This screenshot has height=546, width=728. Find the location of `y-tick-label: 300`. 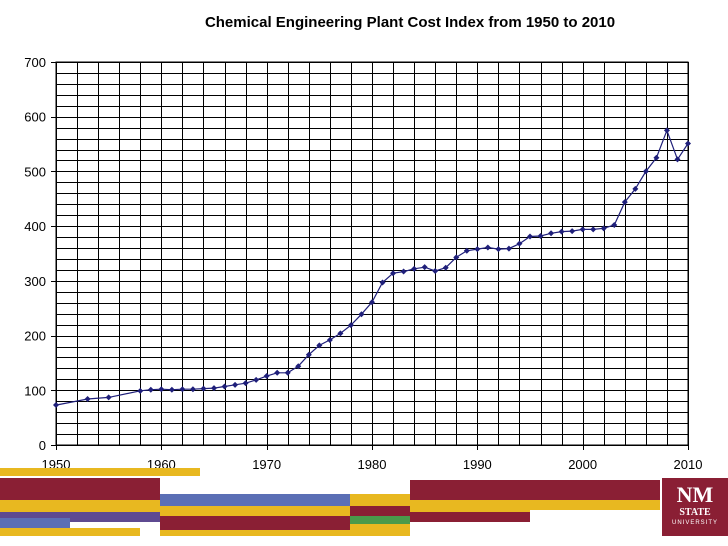

y-tick-label: 300 is located at coordinates (35, 281).